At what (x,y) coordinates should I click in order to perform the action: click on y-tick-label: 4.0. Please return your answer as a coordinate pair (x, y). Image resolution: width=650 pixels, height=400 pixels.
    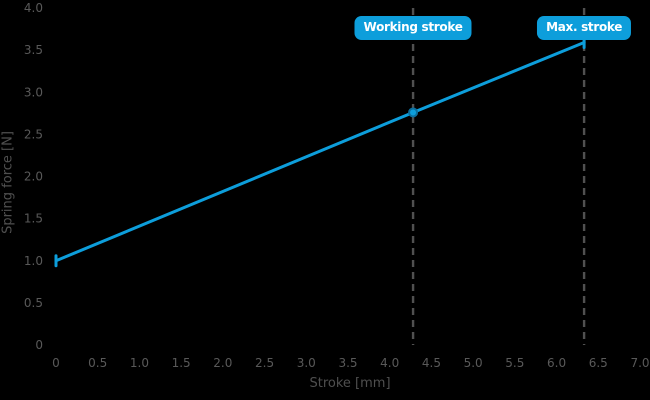
    Looking at the image, I should click on (33, 8).